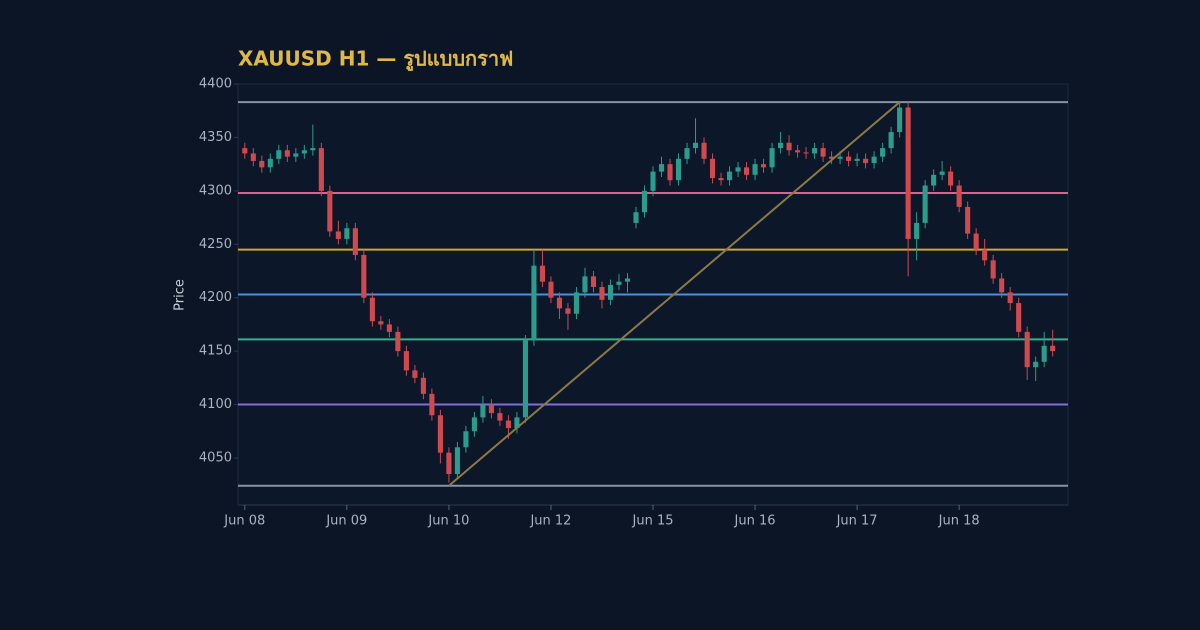  Describe the element at coordinates (448, 521) in the screenshot. I see `x-tick-label: Jun 10` at that location.